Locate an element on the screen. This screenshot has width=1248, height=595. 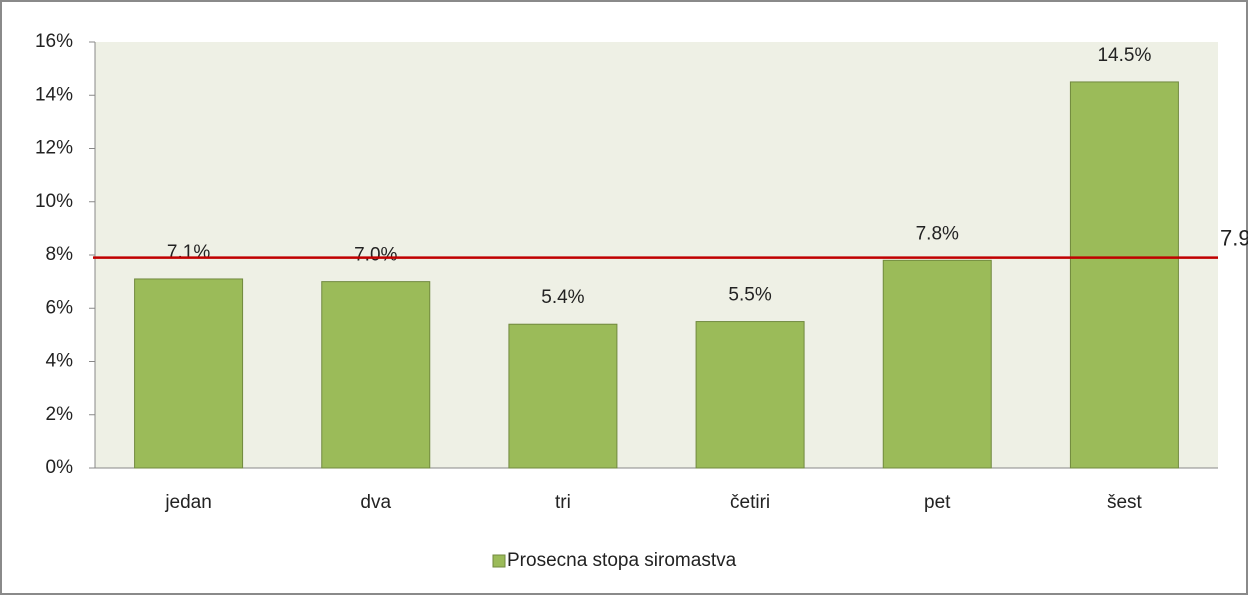
x-tick-label: jedan is located at coordinates (188, 502).